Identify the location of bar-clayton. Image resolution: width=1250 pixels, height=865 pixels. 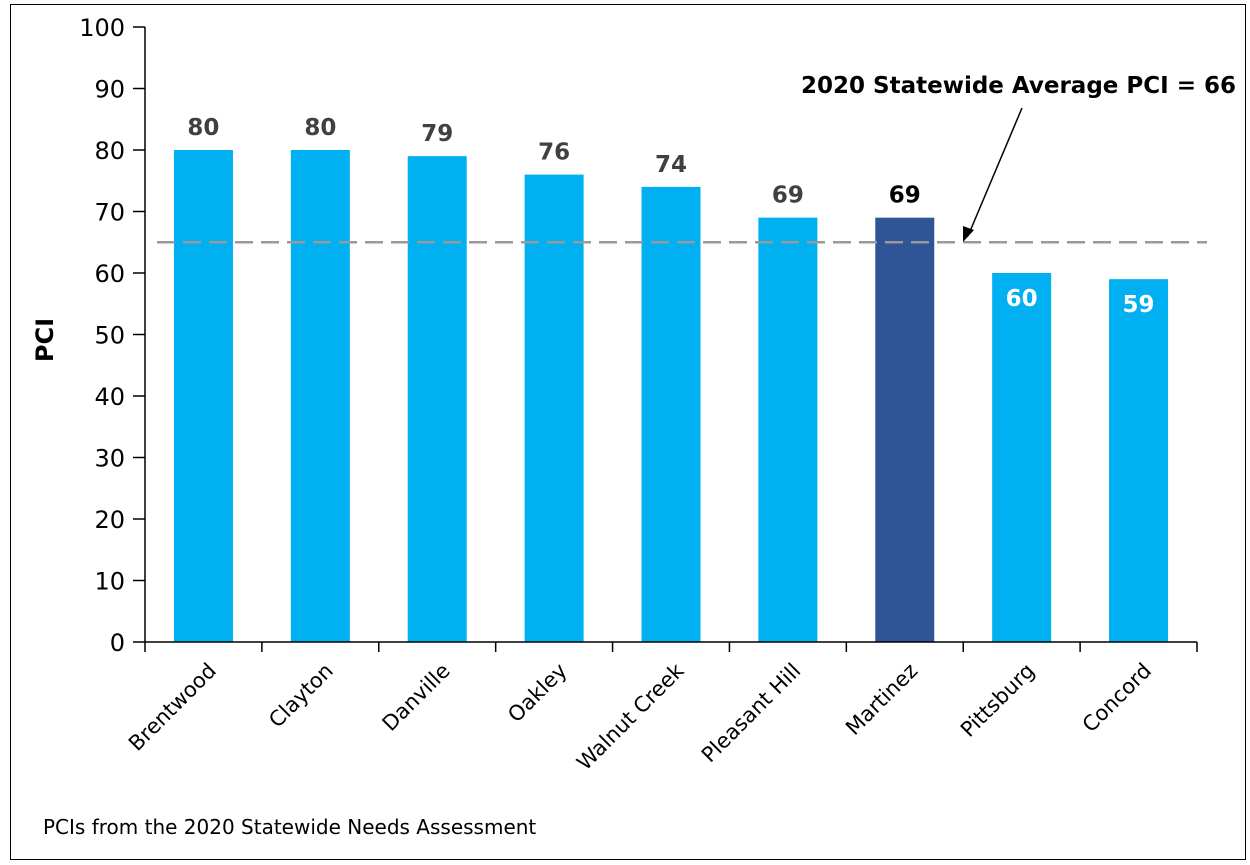
(320, 396).